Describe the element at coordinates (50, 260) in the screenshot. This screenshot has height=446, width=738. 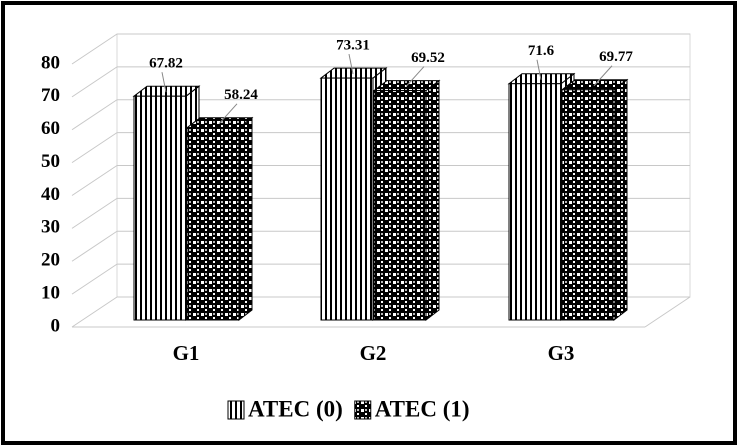
I see `y-tick-label: 20` at that location.